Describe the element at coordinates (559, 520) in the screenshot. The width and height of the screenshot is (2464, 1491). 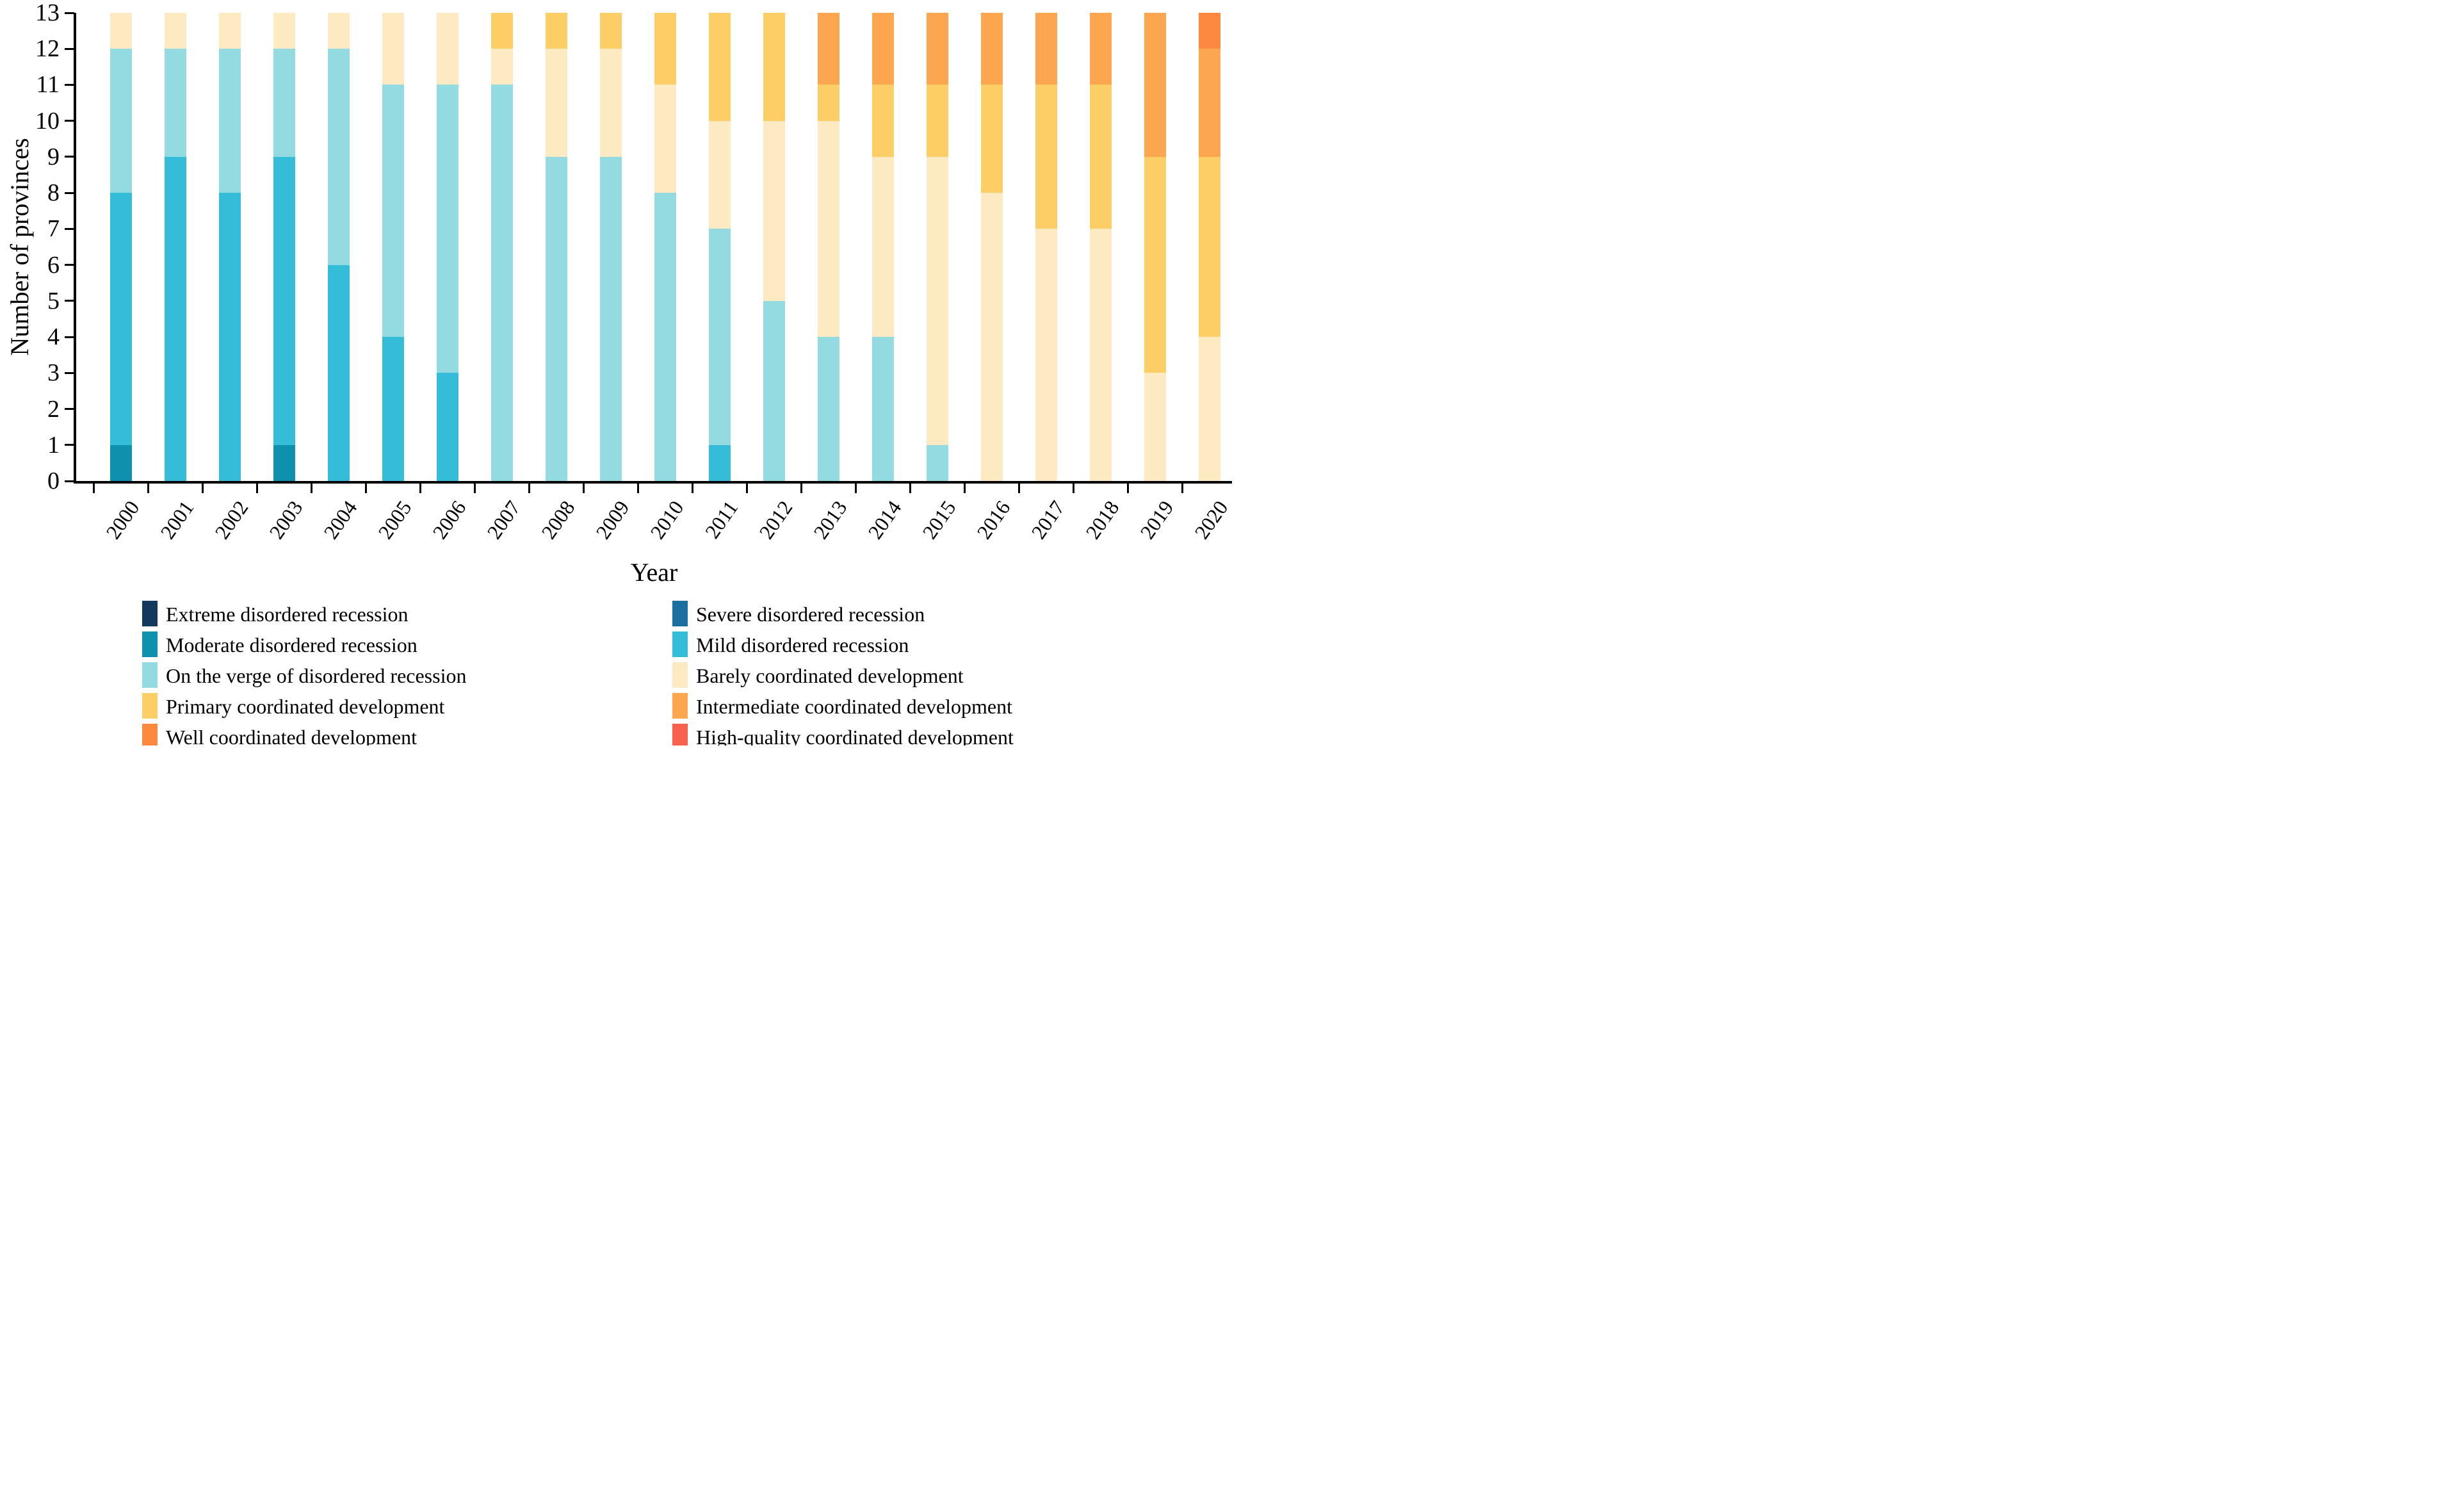
I see `x-tick-label: 2008` at that location.